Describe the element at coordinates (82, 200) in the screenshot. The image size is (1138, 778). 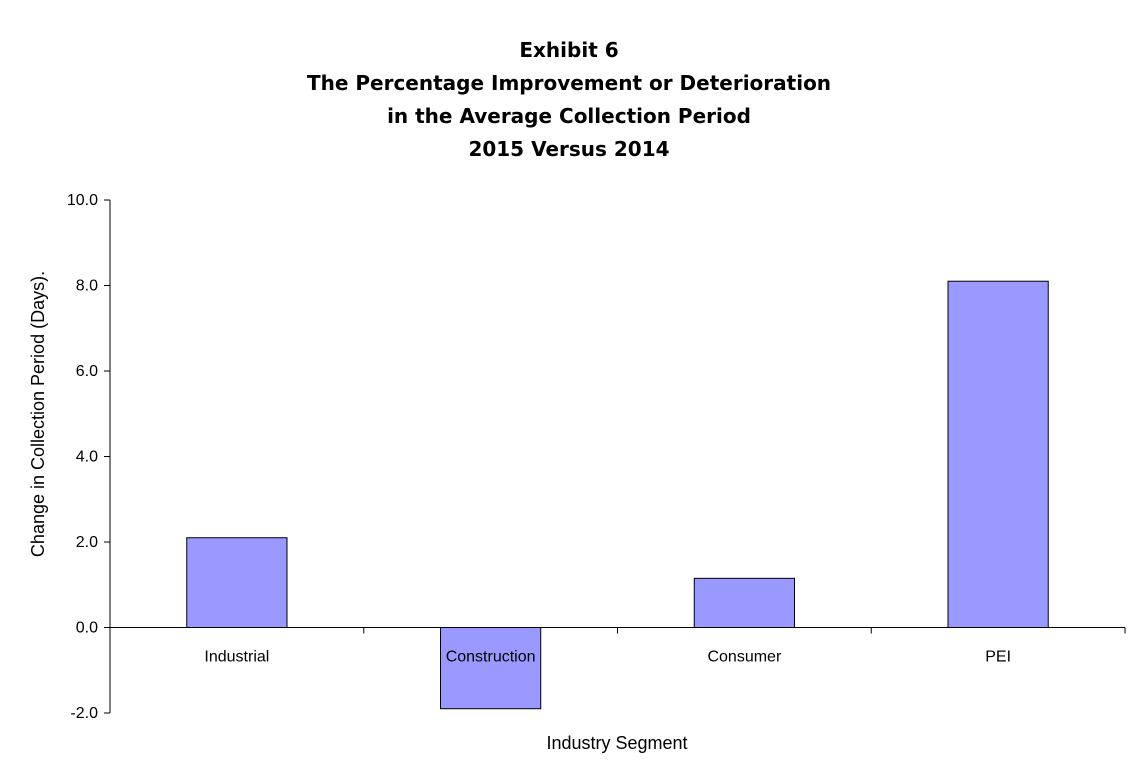
I see `y-tick-label: 10.0` at that location.